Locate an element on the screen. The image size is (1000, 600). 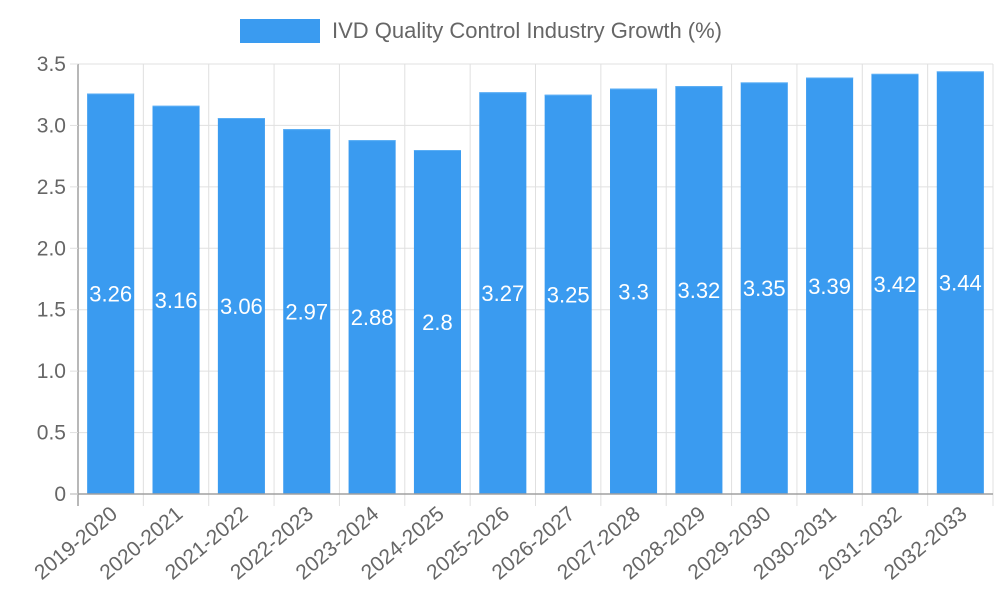
legend: IVD Quality Control Industry Growth (%) is located at coordinates (481, 31).